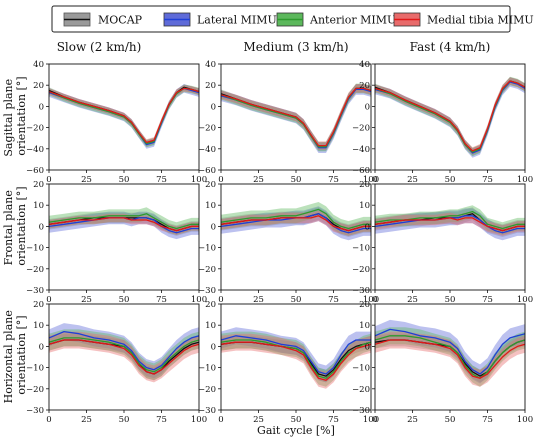 This screenshot has height=443, width=550. What do you see at coordinates (361, 270) in the screenshot?
I see `ytick-label-r1c2-4: −20` at bounding box center [361, 270].